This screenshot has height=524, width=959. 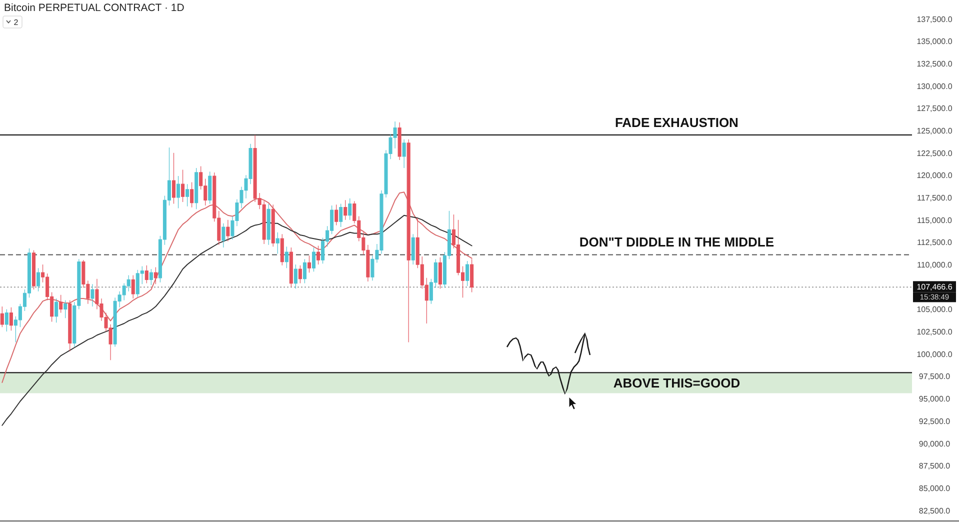 What do you see at coordinates (934, 488) in the screenshot?
I see `y-tick-label: 85,000.0` at bounding box center [934, 488].